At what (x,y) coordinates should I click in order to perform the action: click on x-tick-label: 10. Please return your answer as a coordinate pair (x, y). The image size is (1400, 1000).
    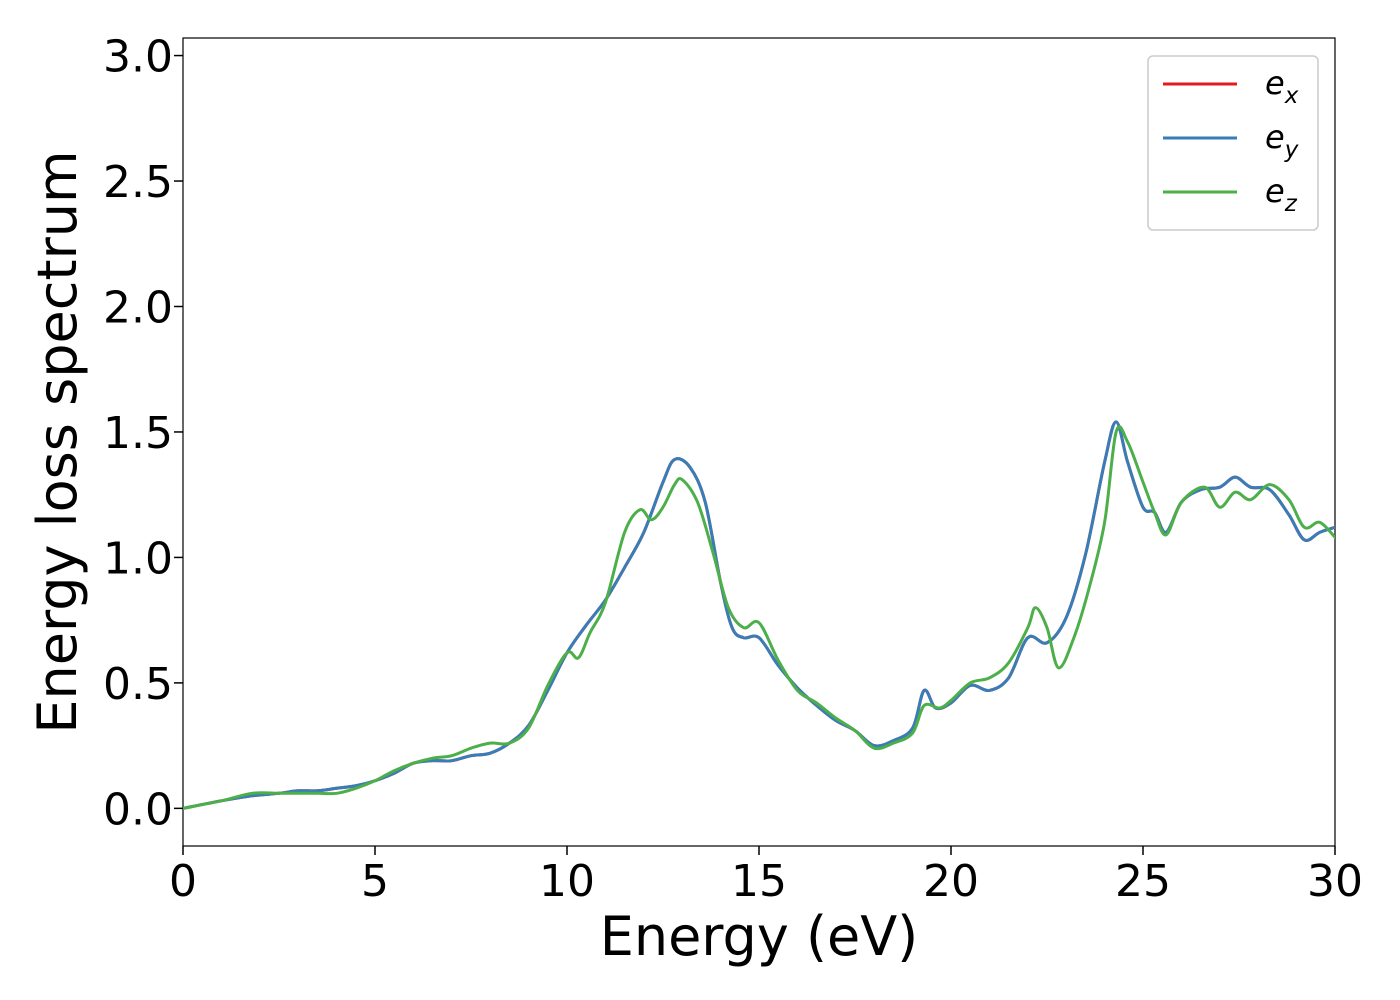
    Looking at the image, I should click on (567, 881).